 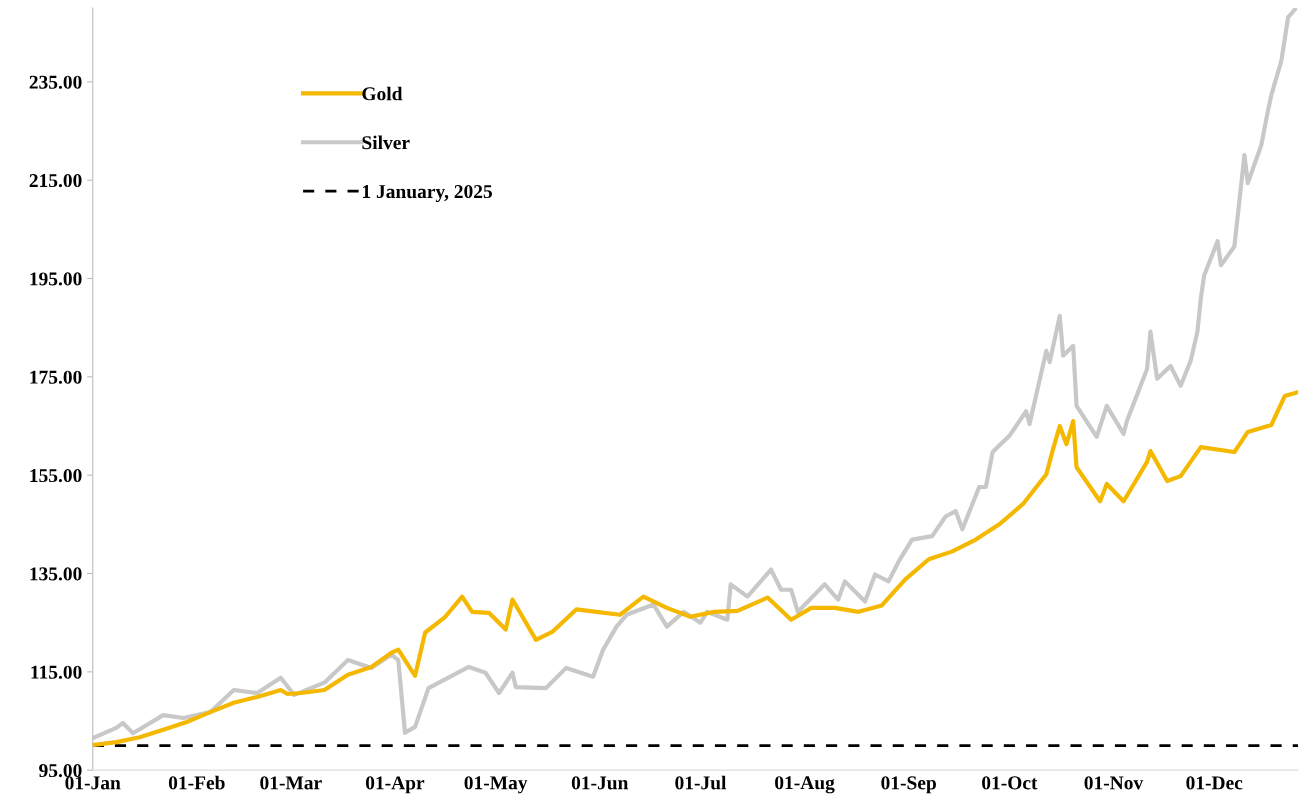 What do you see at coordinates (395, 785) in the screenshot?
I see `x-tick-label: 01-Apr` at bounding box center [395, 785].